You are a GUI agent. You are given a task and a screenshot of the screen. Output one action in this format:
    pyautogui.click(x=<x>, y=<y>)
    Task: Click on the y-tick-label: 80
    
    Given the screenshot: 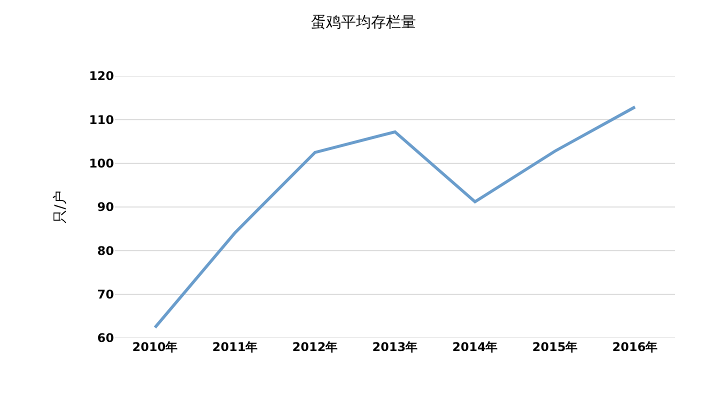 What is the action you would take?
    pyautogui.click(x=105, y=251)
    